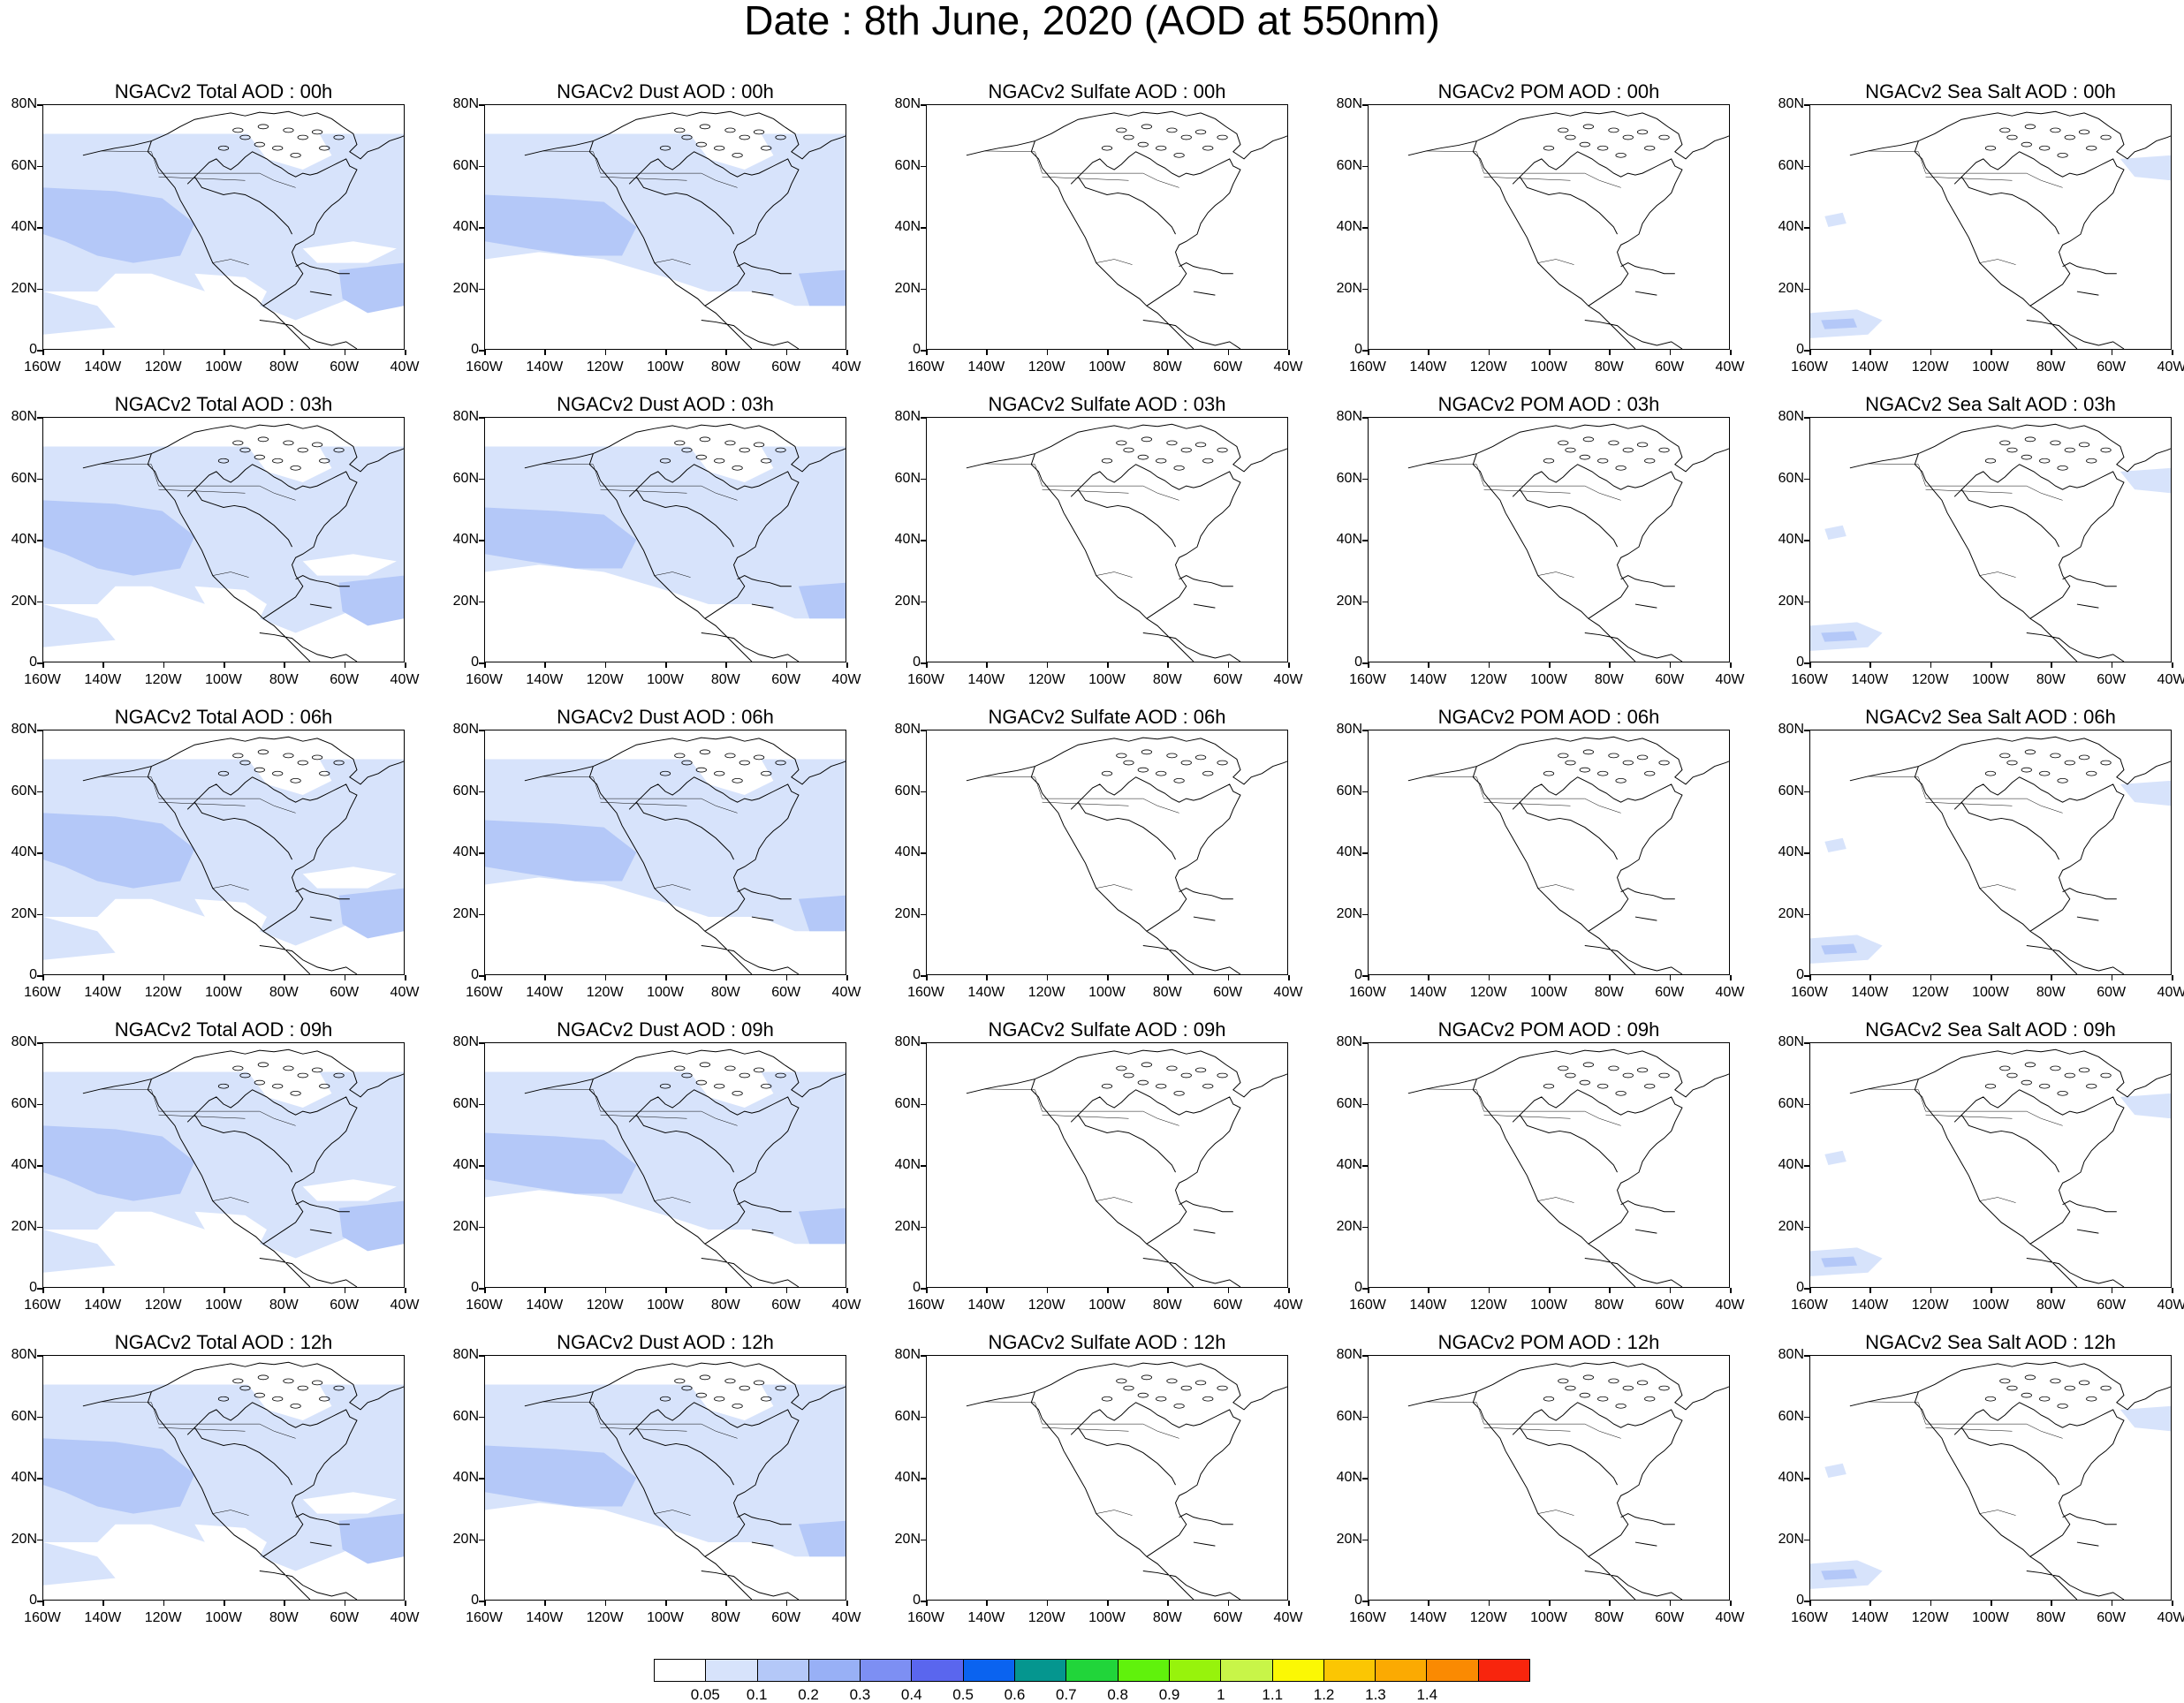  Describe the element at coordinates (665, 404) in the screenshot. I see `panel-title: NGACv2 Dust AOD : 03h` at that location.